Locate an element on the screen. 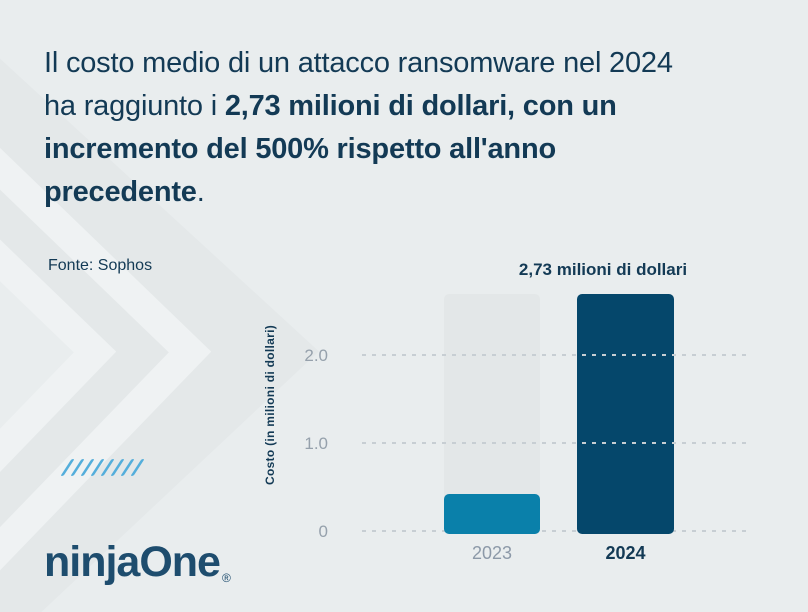 The height and width of the screenshot is (612, 808). source-attribution: Fonte: Sophos is located at coordinates (100, 265).